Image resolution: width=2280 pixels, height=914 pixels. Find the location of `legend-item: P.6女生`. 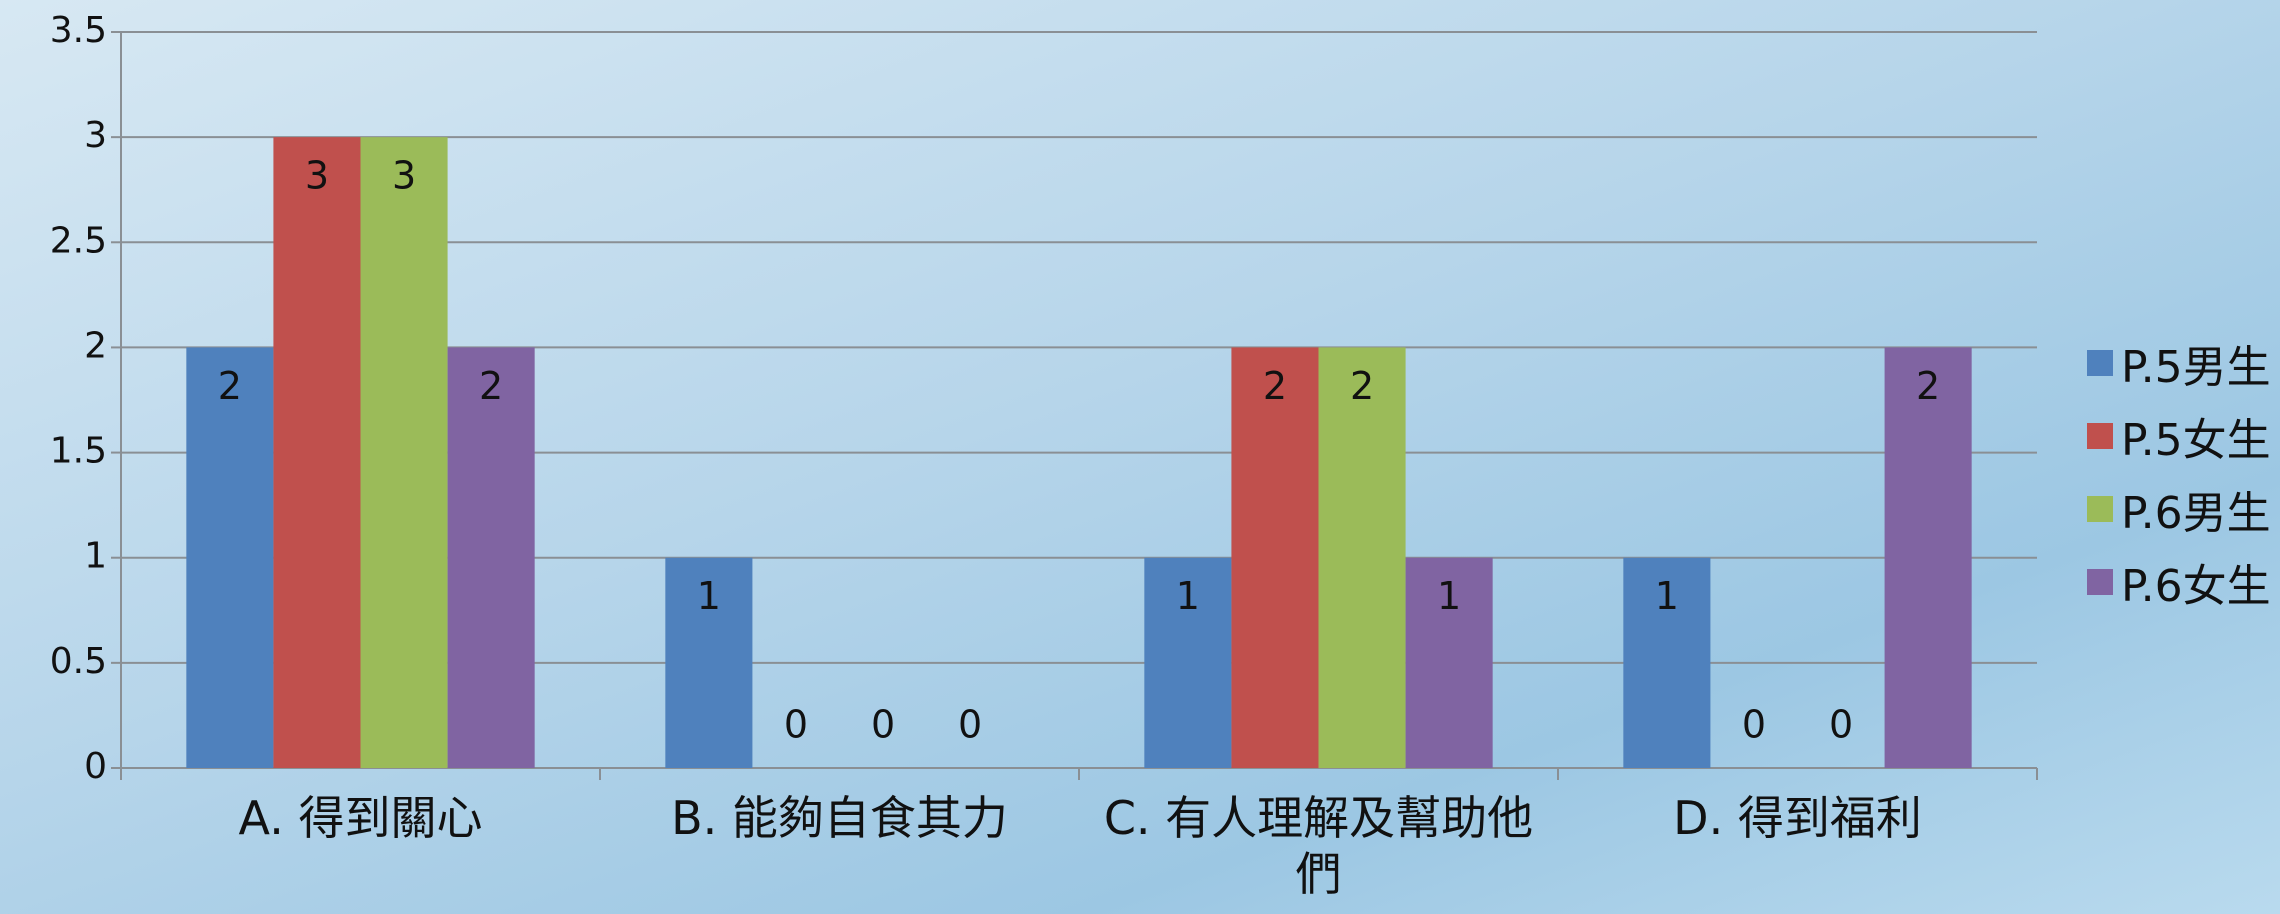

legend-item: P.6女生 is located at coordinates (2179, 581).